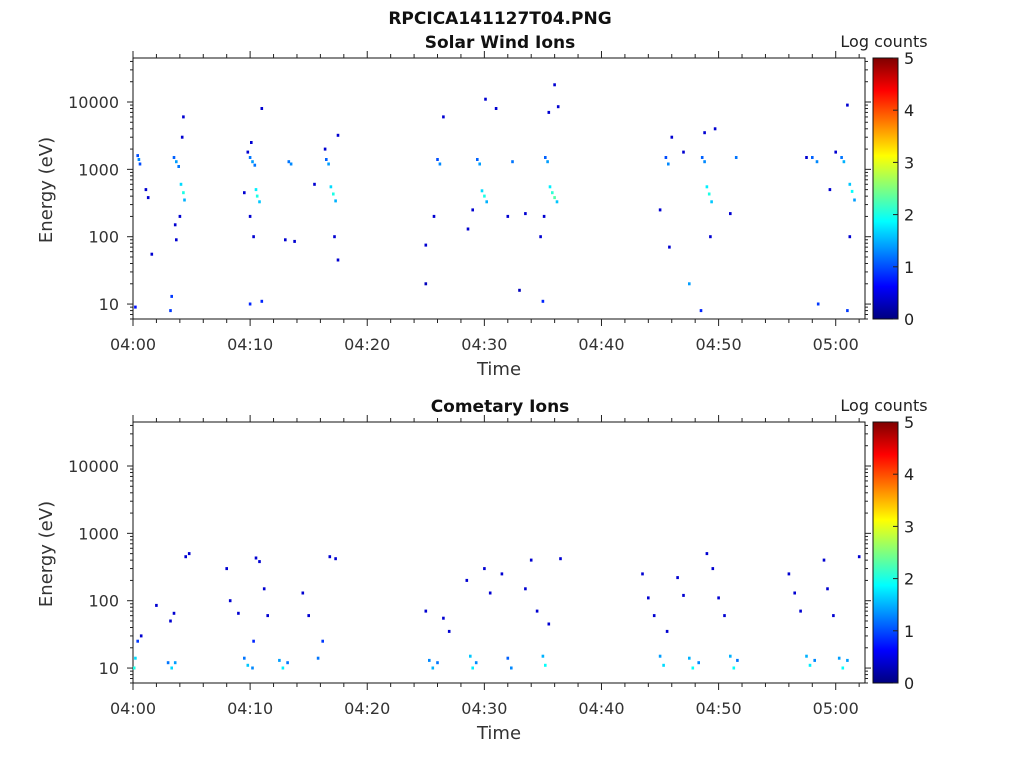  I want to click on x-axis-label-cometary: Time, so click(498, 733).